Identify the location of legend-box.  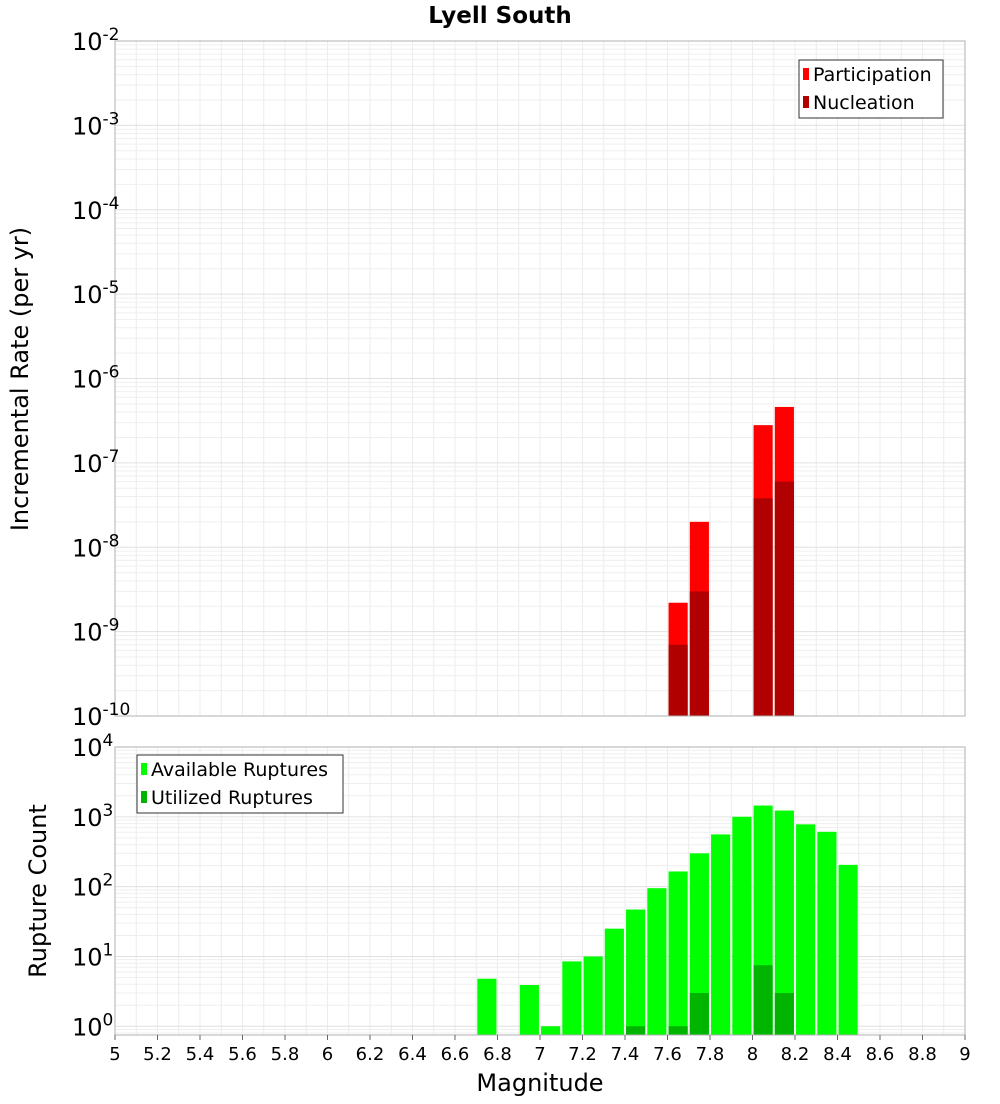
(871, 89).